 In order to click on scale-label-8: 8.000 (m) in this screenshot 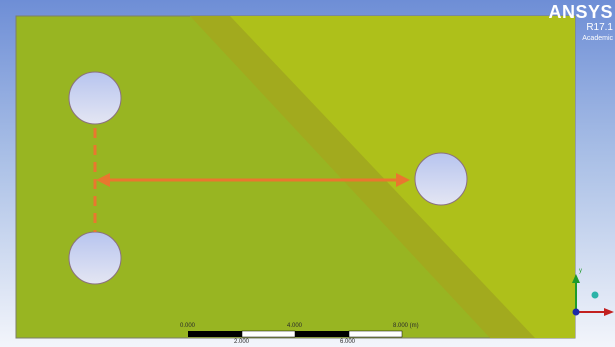, I will do `click(406, 326)`.